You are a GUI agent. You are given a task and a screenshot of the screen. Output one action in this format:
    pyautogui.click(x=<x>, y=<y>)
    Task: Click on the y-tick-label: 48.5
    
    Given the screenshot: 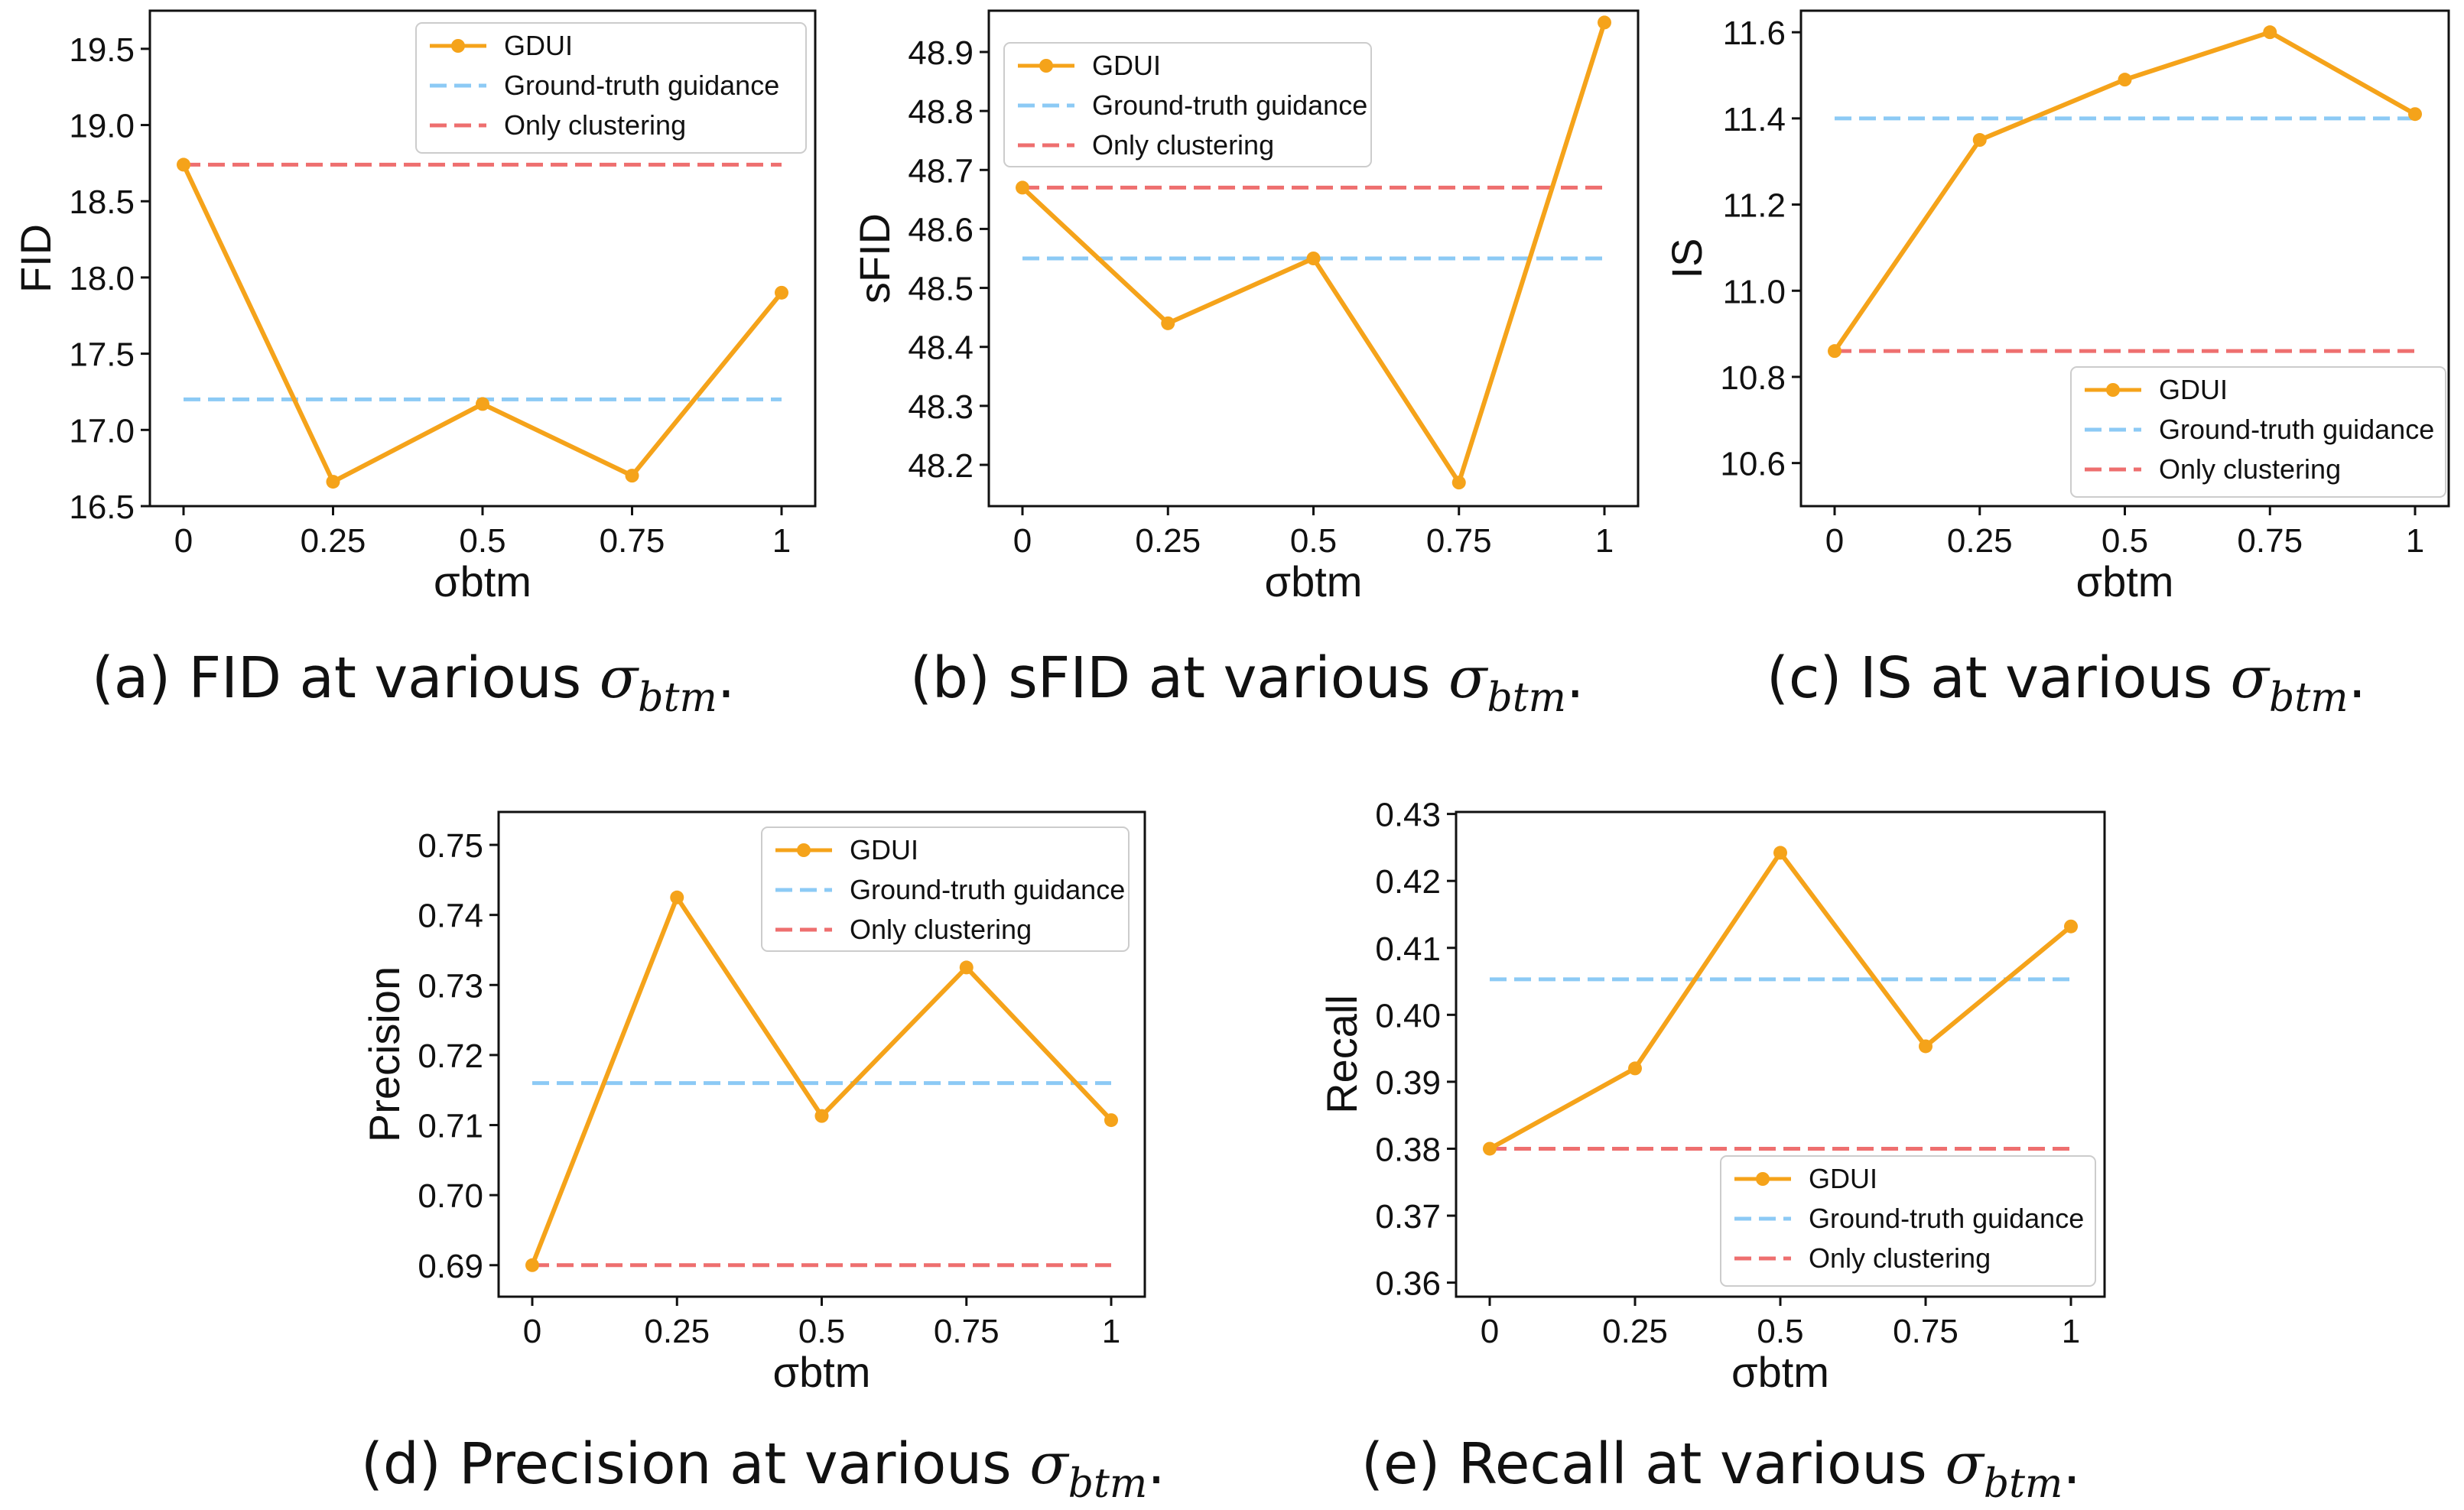 What is the action you would take?
    pyautogui.click(x=941, y=289)
    